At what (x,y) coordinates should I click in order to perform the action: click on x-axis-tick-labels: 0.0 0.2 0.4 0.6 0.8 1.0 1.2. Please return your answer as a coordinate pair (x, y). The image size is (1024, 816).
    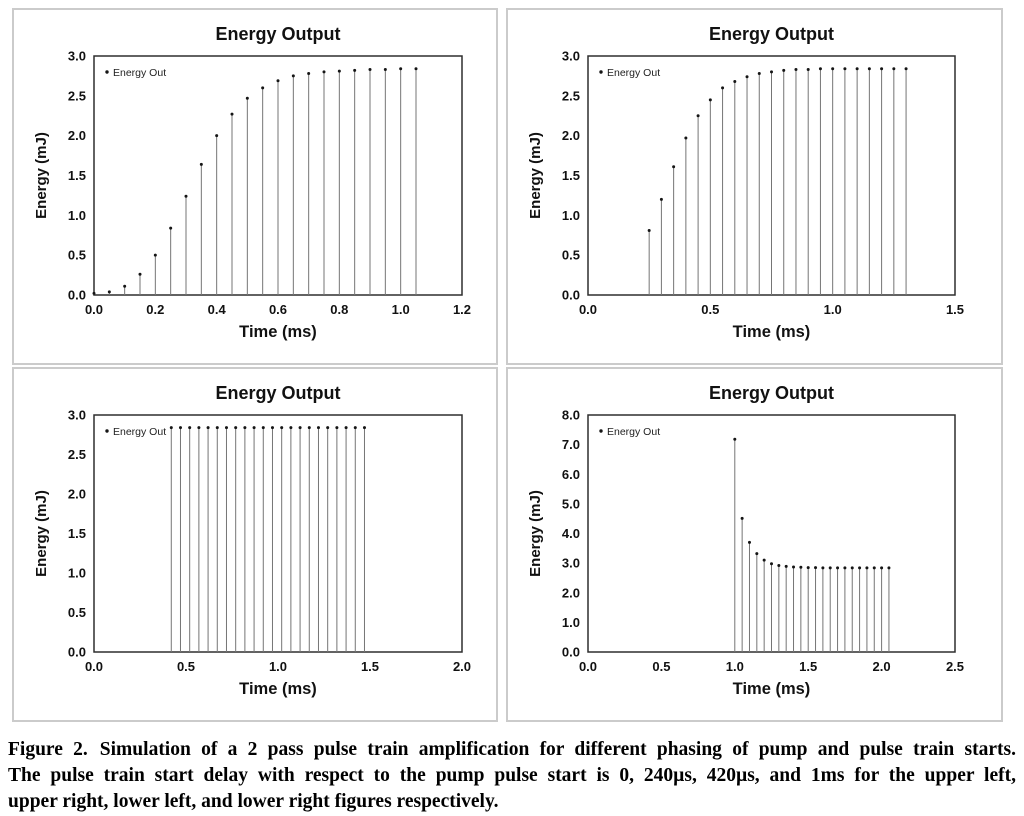
    Looking at the image, I should click on (278, 309).